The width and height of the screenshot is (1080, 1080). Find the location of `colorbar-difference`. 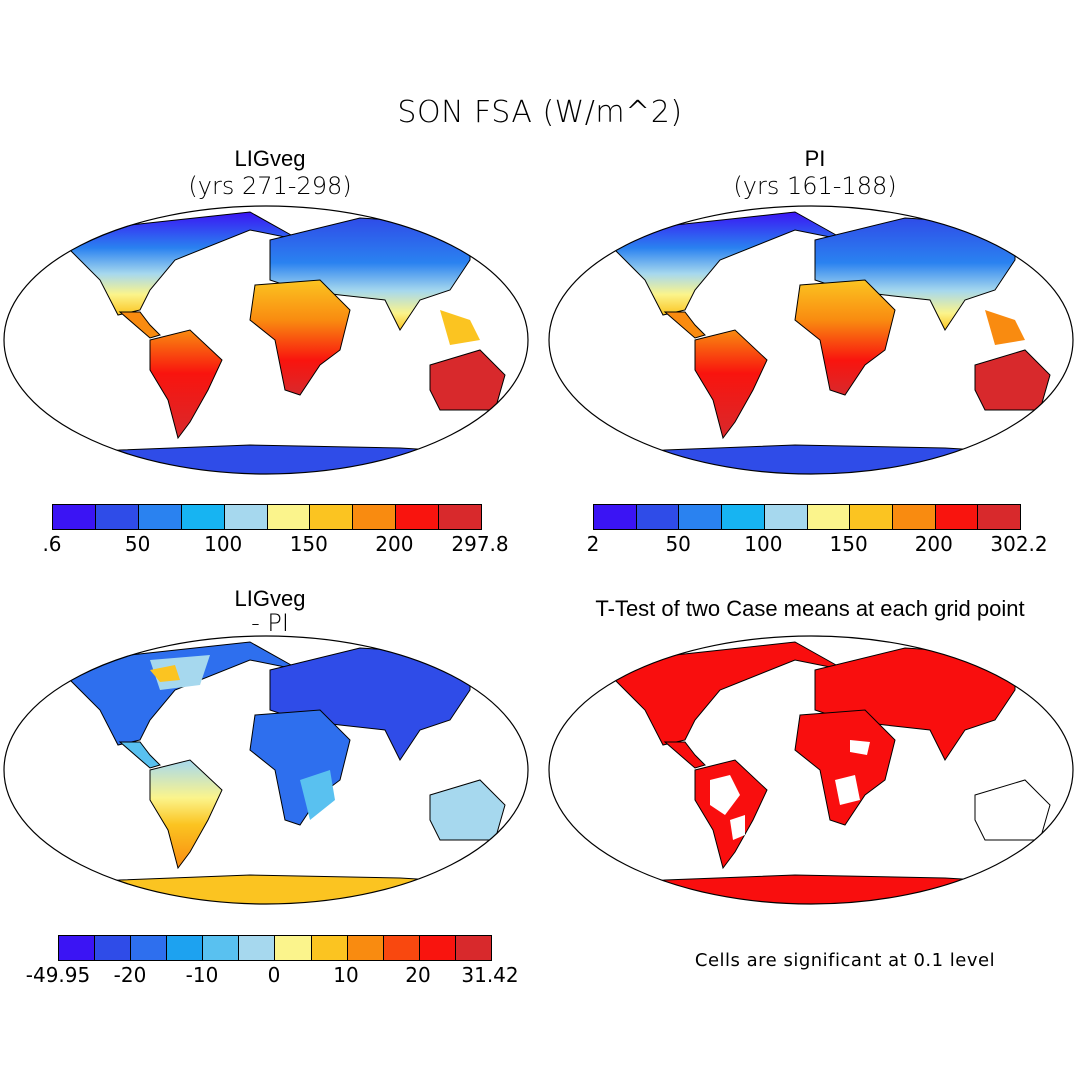

colorbar-difference is located at coordinates (275, 948).